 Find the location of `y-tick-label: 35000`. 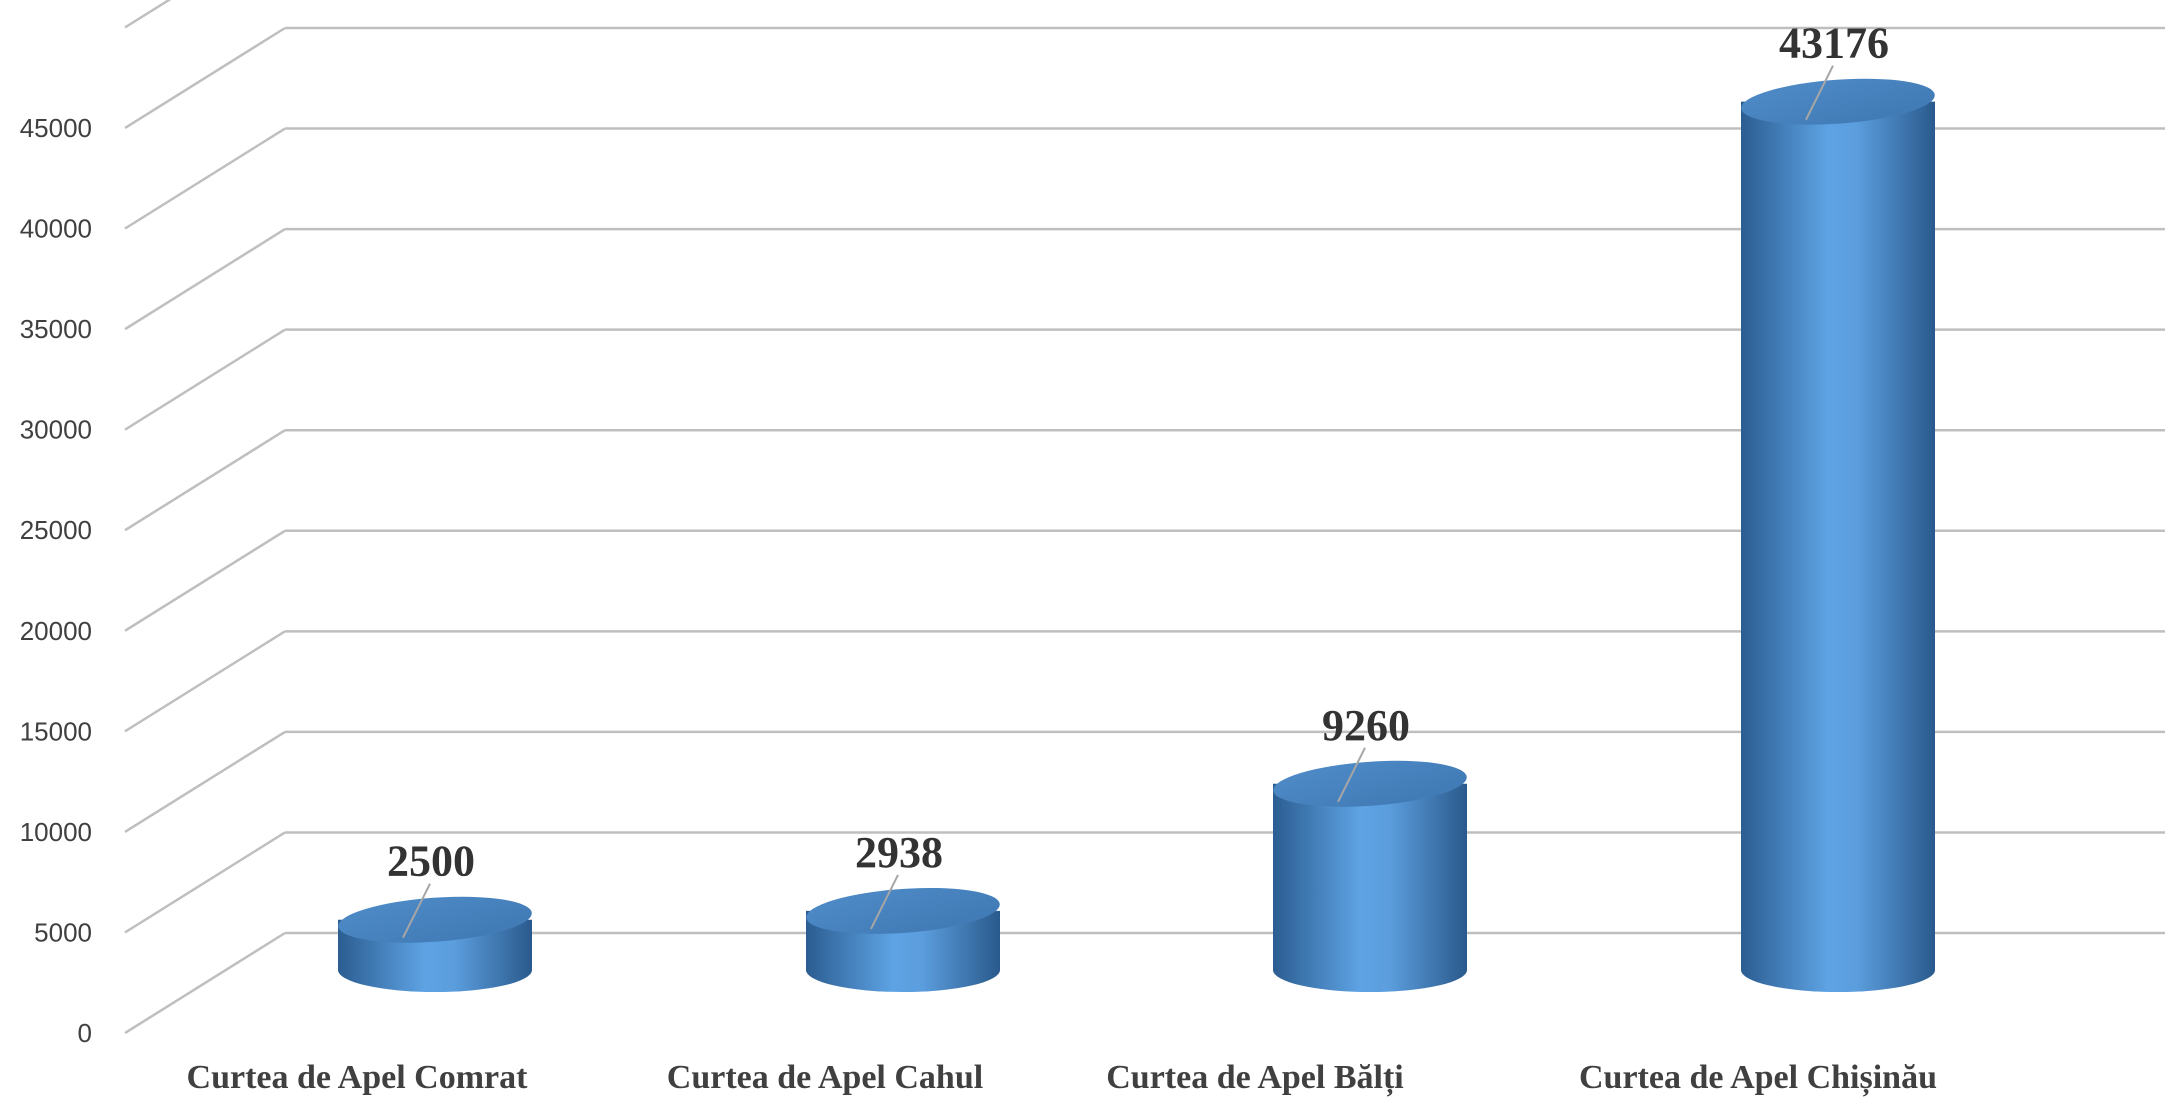

y-tick-label: 35000 is located at coordinates (56, 329).